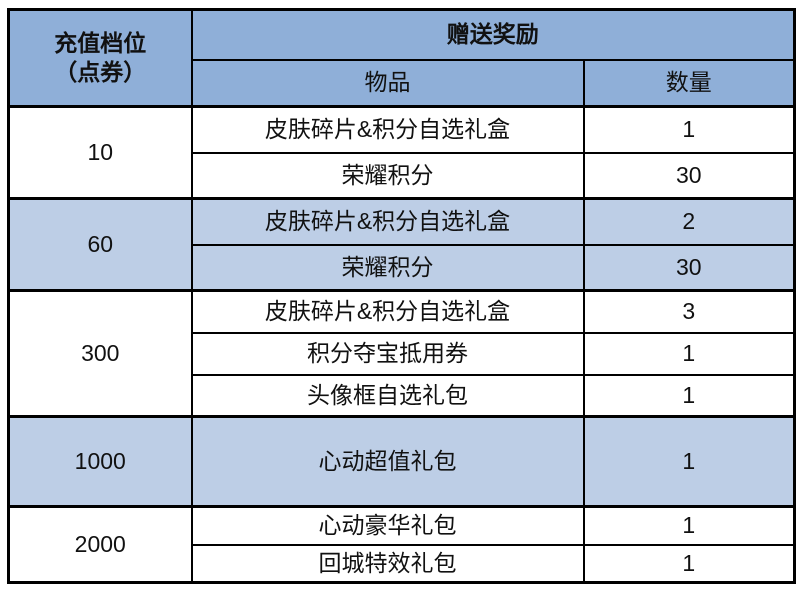 This screenshot has width=800, height=592. What do you see at coordinates (689, 83) in the screenshot?
I see `header-cell-qty: 数量` at bounding box center [689, 83].